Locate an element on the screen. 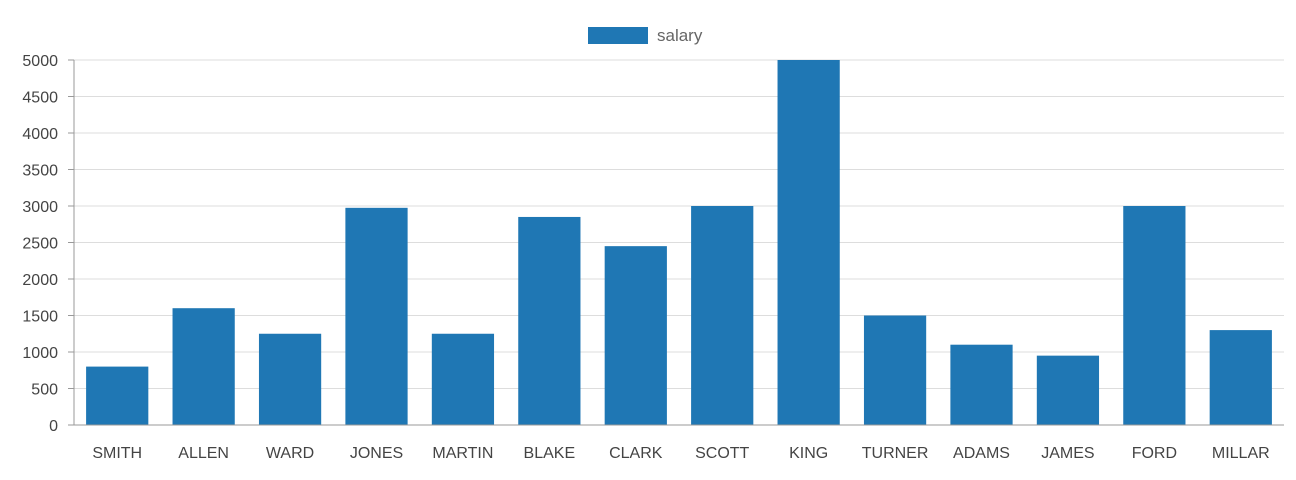  bar-ford is located at coordinates (1154, 315).